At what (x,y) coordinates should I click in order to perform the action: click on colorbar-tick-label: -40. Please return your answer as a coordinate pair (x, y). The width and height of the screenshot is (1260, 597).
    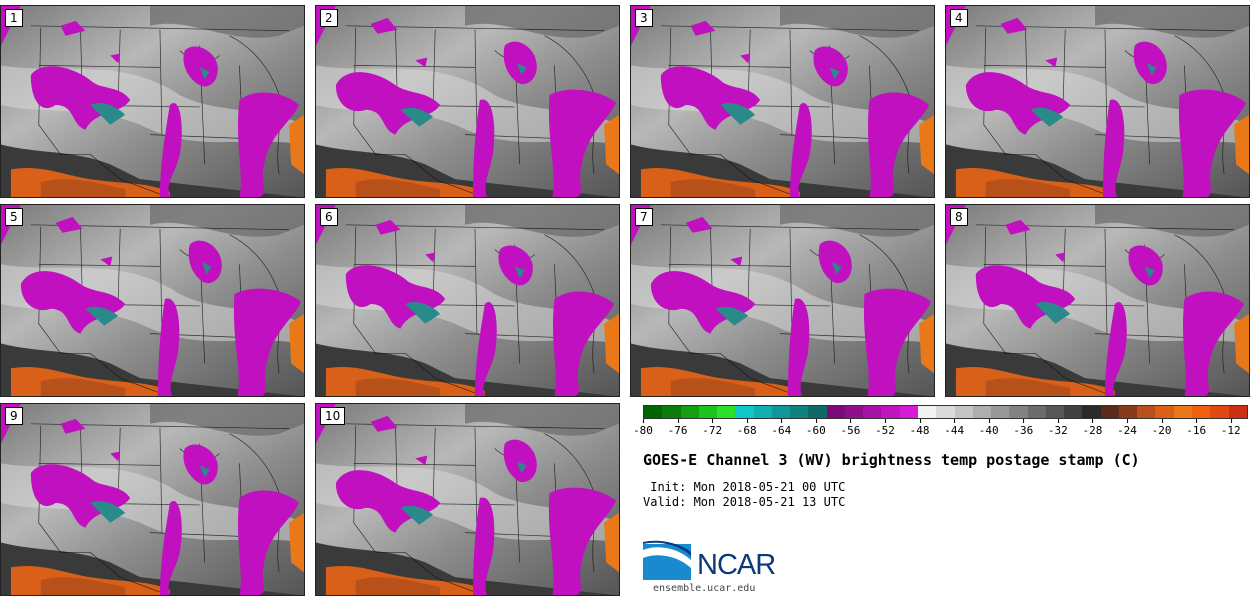
    Looking at the image, I should click on (988, 428).